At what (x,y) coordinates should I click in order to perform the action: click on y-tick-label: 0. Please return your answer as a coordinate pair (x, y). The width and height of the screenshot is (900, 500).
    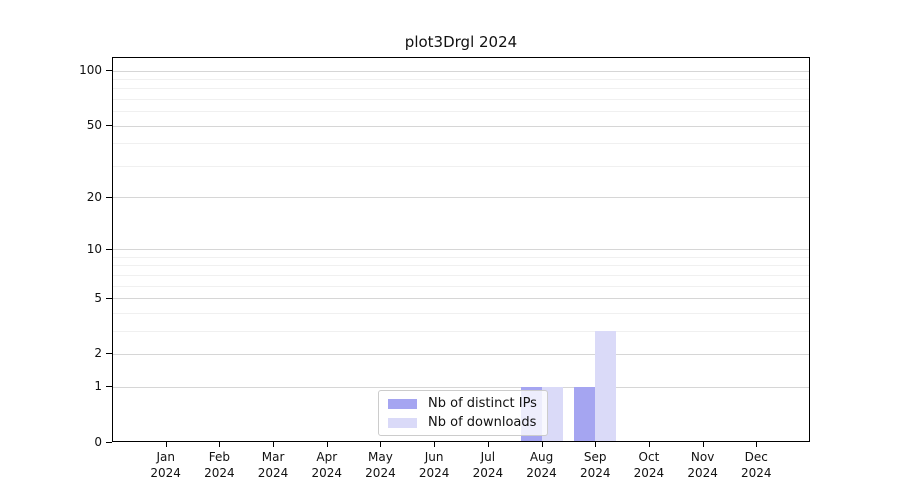
    Looking at the image, I should click on (98, 442).